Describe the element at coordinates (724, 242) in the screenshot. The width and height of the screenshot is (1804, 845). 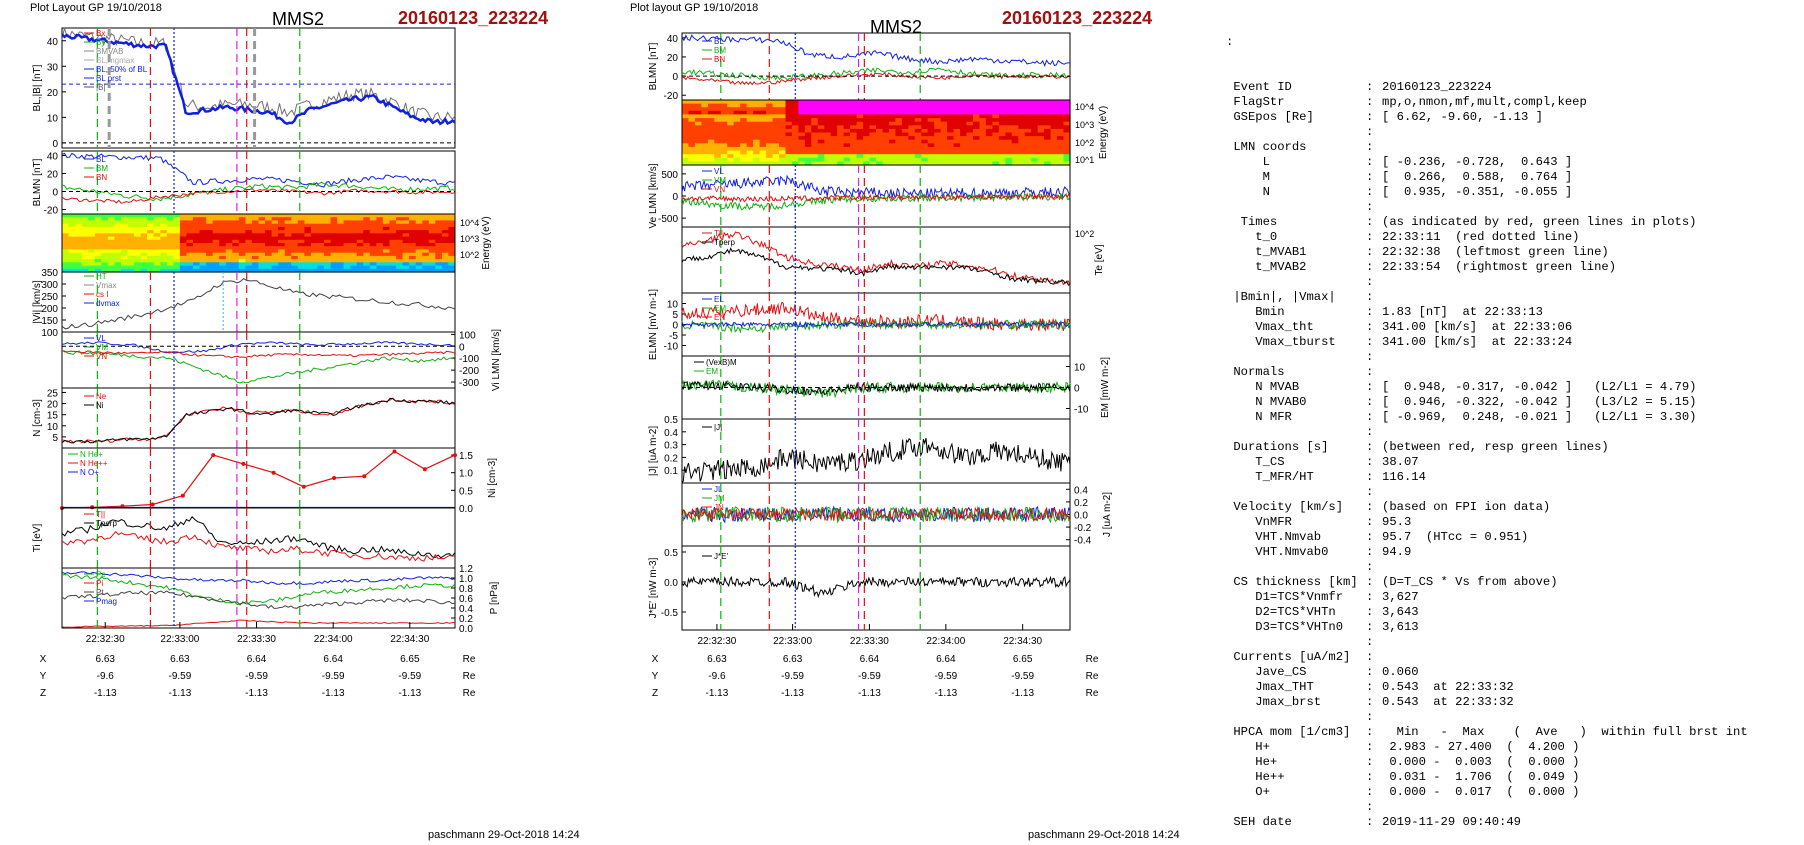
I see `legend-entry: Tperp` at that location.